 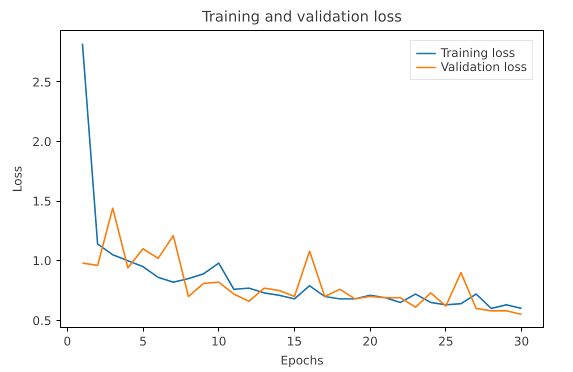 What do you see at coordinates (302, 361) in the screenshot?
I see `x-axis-title: Epochs` at bounding box center [302, 361].